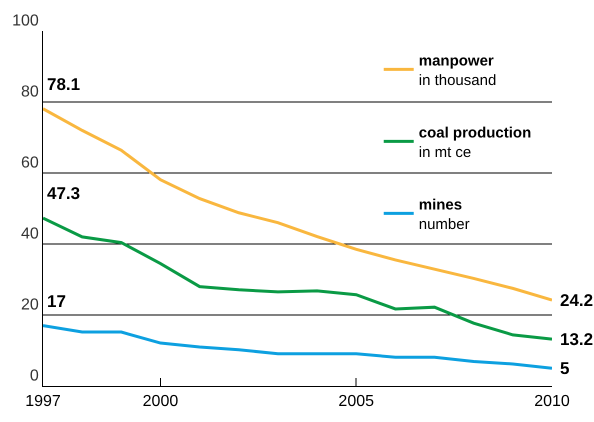 The image size is (594, 422). Describe the element at coordinates (444, 215) in the screenshot. I see `legend-label: mines number` at that location.